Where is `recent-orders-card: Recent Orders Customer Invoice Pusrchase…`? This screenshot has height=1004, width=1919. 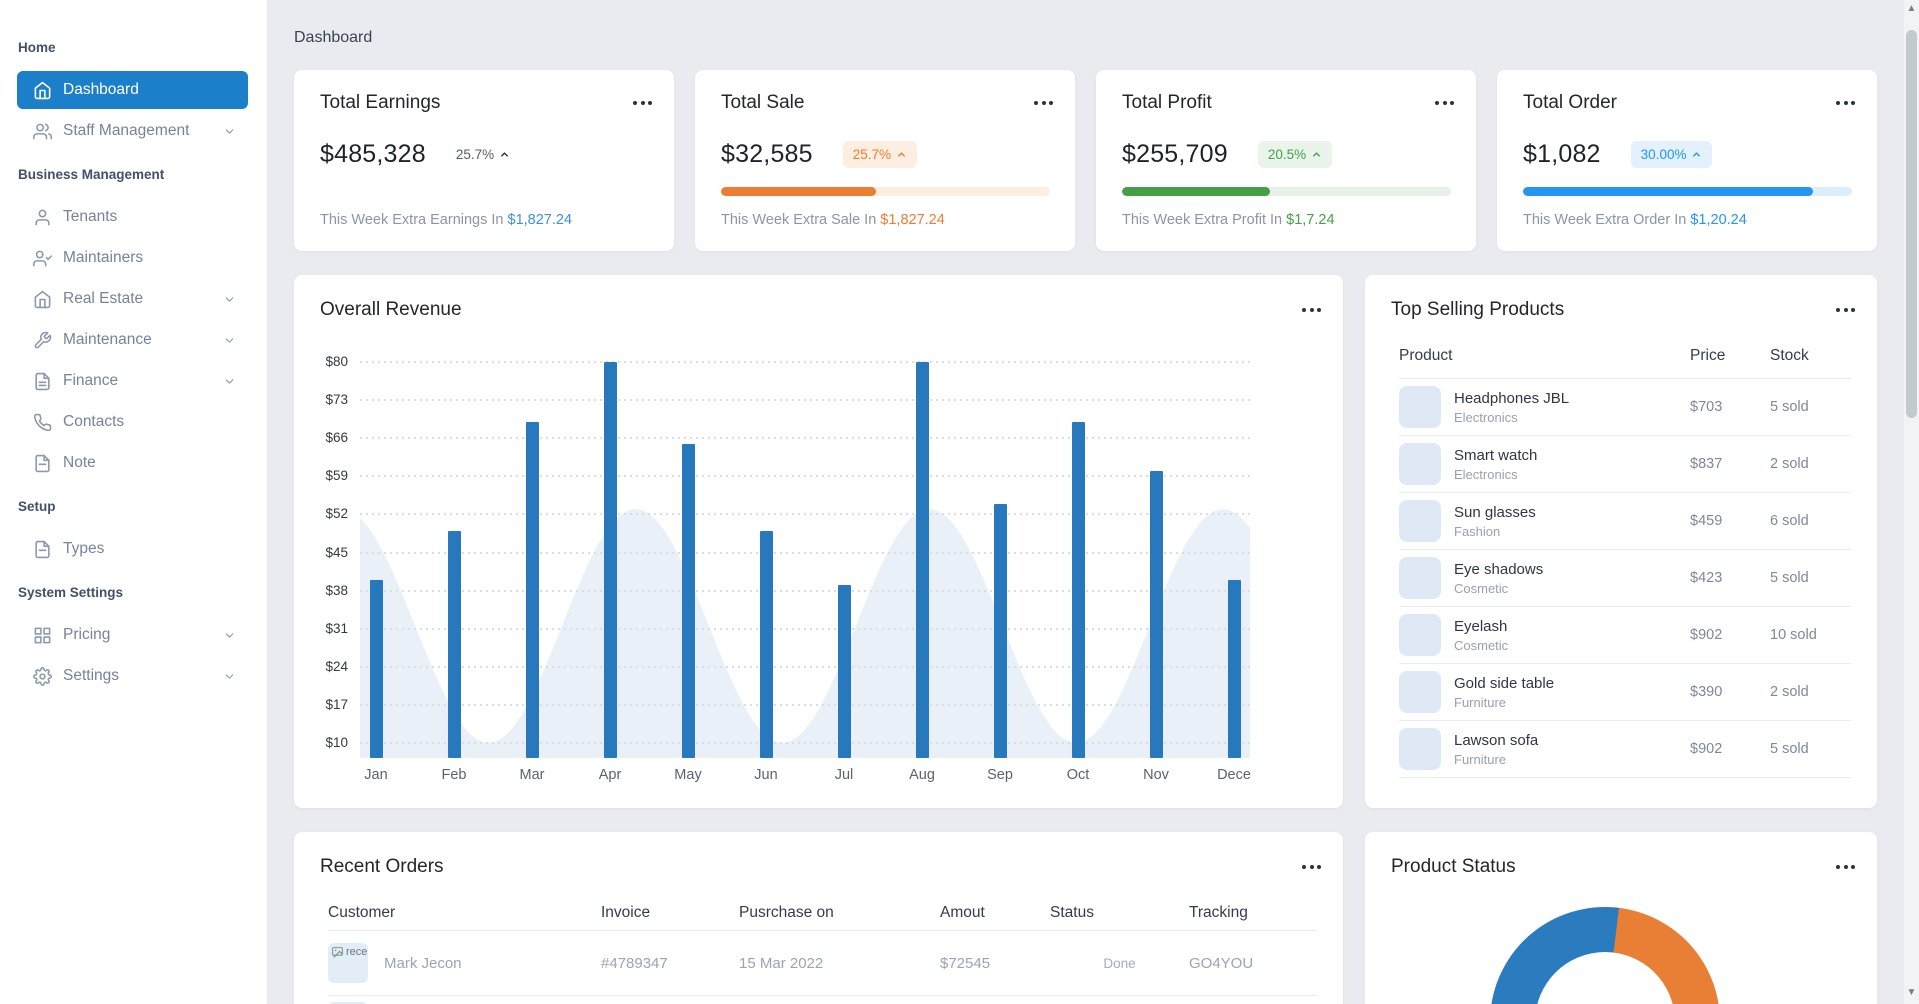
recent-orders-card: Recent Orders Customer Invoice Pusrchase… is located at coordinates (818, 918).